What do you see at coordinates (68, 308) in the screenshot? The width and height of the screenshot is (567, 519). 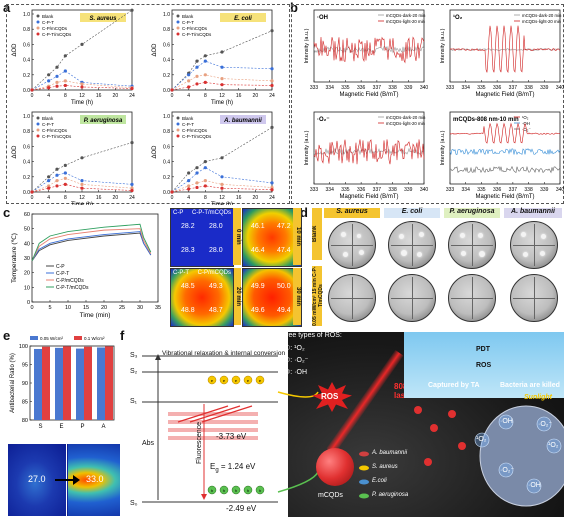 I see `x-tick-label: 10` at bounding box center [68, 308].